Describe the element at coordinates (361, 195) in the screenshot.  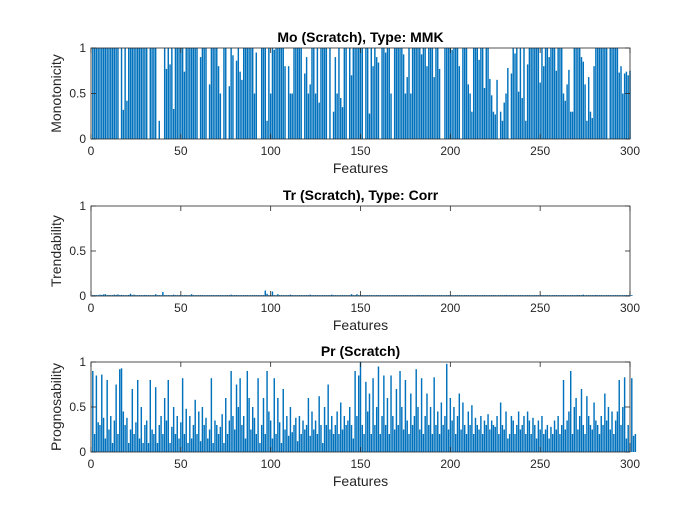
I see `chart-title: Tr (Scratch), Type: Corr` at that location.